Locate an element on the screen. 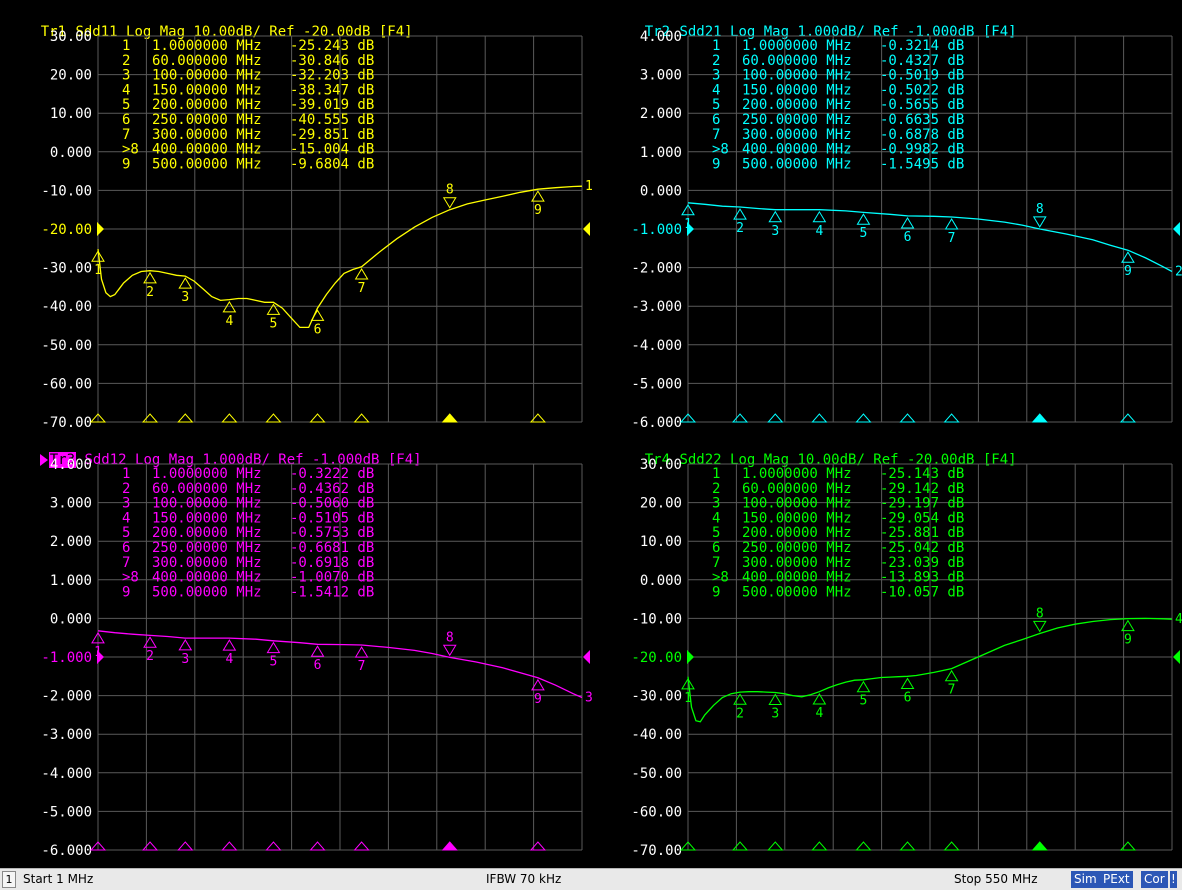 The width and height of the screenshot is (1182, 890). trace4-label: Tr4 is located at coordinates (657, 460).